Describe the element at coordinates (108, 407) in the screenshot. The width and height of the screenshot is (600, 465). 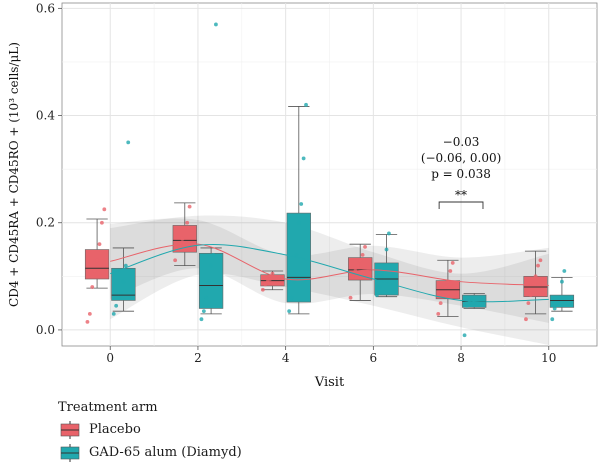
I see `legend-title: Treatment arm` at that location.